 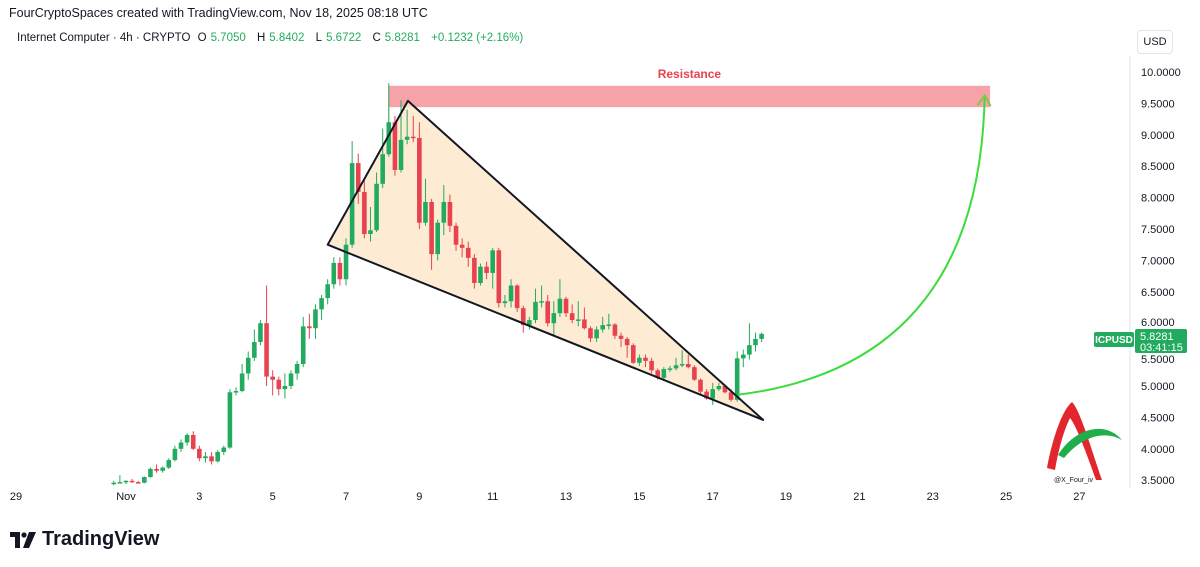 What do you see at coordinates (16, 497) in the screenshot?
I see `x-tick-label: 29` at bounding box center [16, 497].